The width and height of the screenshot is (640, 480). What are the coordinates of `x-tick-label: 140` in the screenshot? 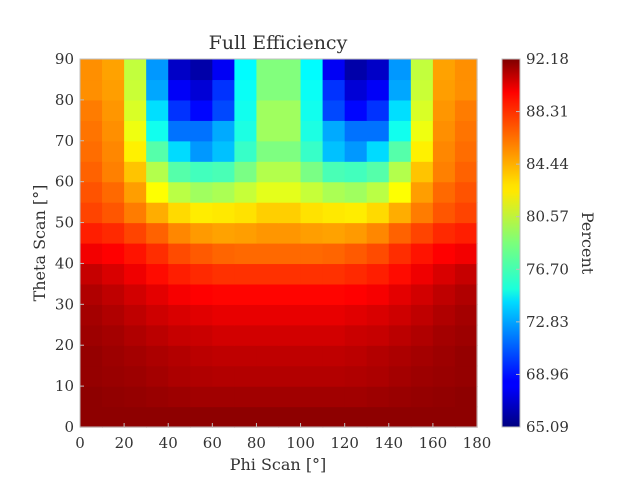 It's located at (388, 443).